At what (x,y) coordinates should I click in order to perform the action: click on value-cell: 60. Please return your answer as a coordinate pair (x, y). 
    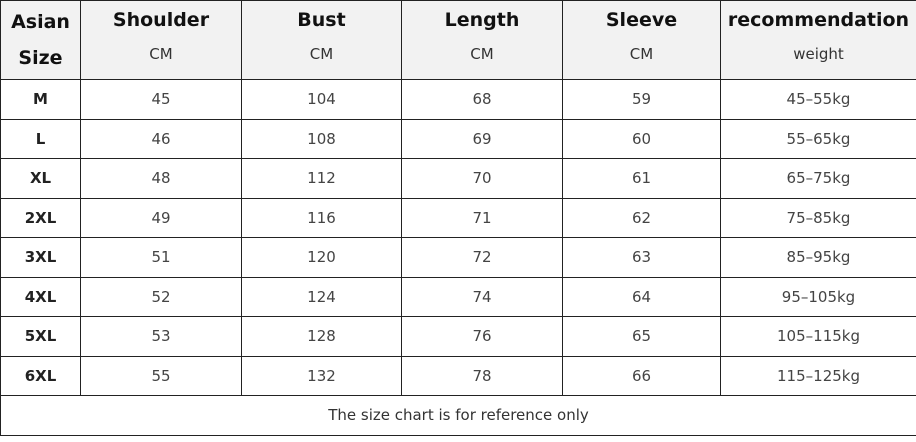
    Looking at the image, I should click on (641, 138).